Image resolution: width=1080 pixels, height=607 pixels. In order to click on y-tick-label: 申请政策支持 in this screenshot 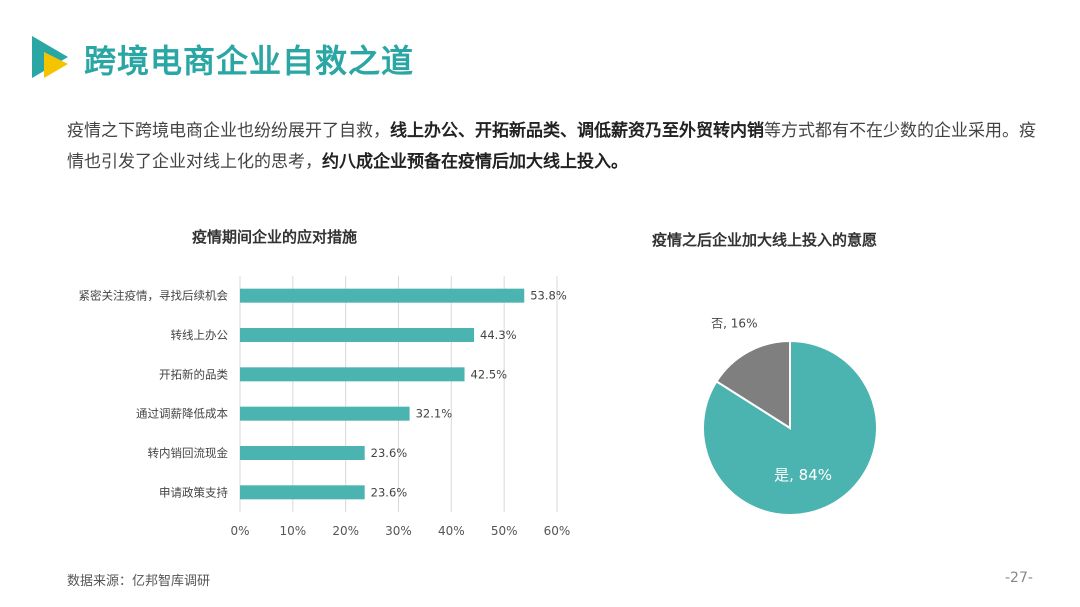, I will do `click(193, 492)`.